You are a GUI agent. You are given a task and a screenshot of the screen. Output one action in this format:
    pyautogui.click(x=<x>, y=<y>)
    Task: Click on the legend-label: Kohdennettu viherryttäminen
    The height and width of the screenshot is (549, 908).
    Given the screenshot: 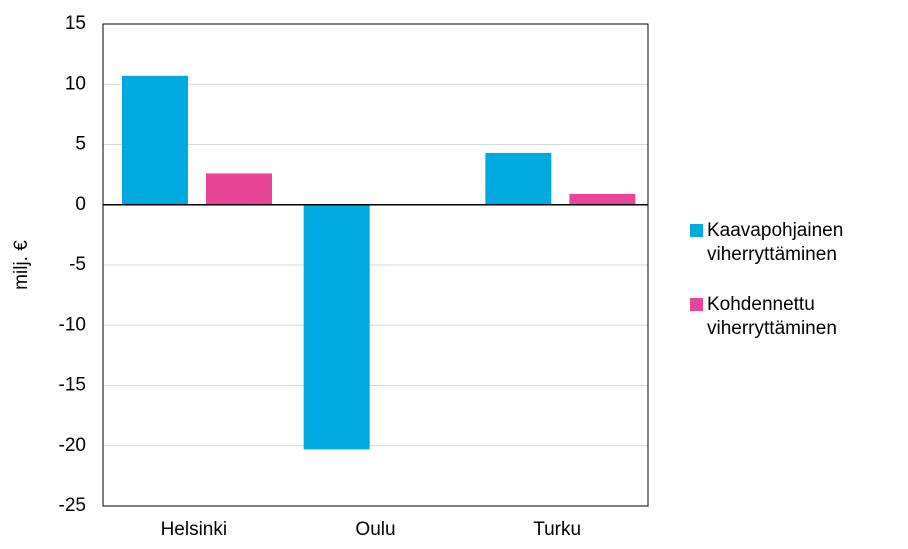 What is the action you would take?
    pyautogui.click(x=772, y=316)
    